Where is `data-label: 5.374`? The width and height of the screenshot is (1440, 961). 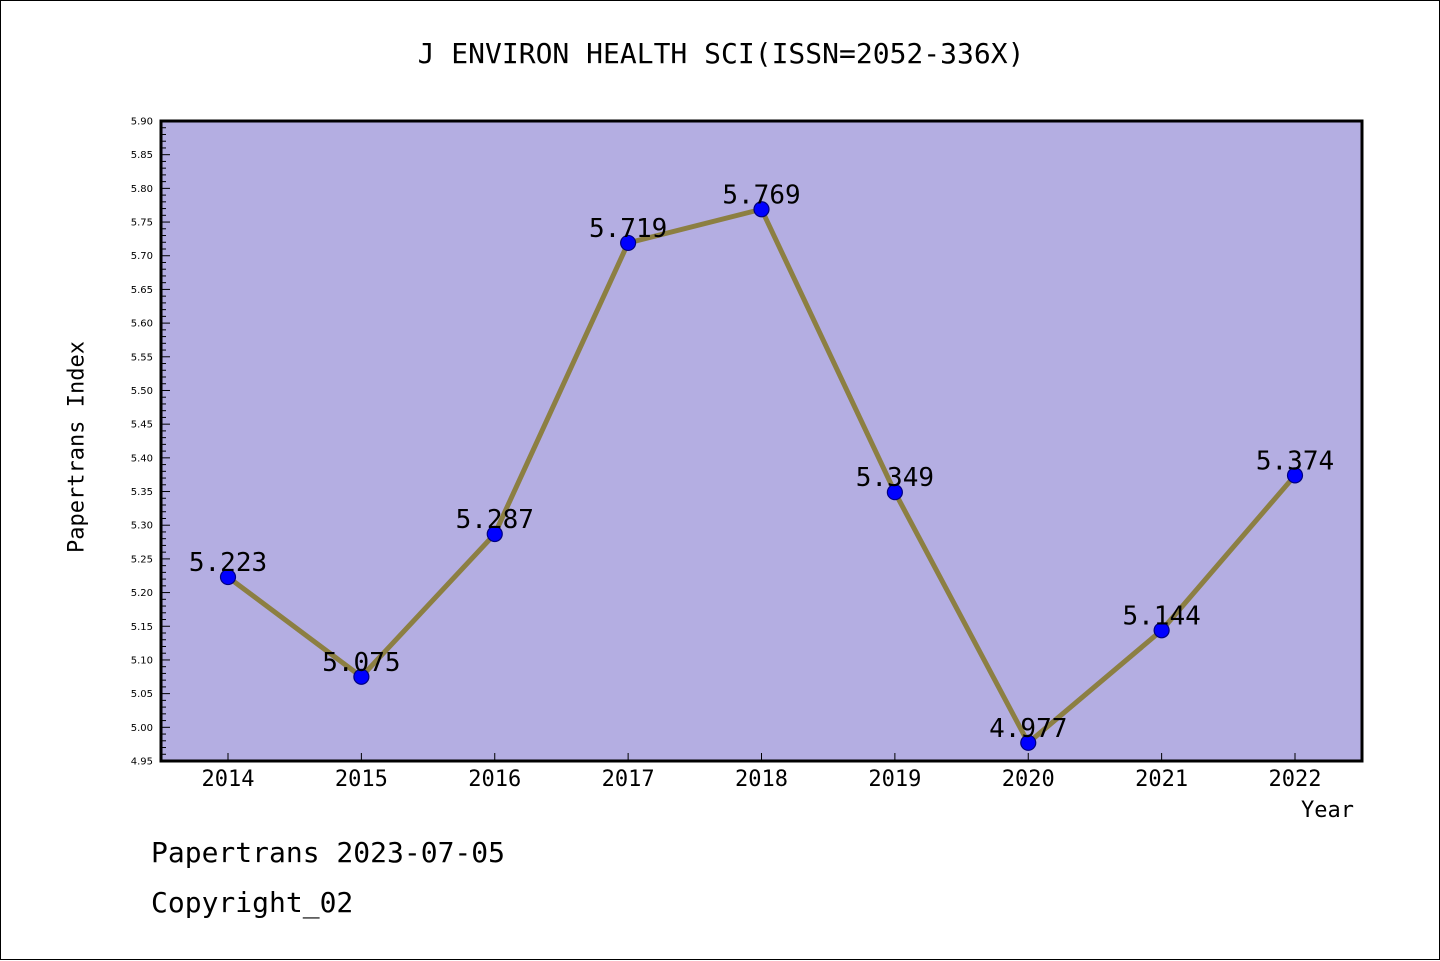
data-label: 5.374 is located at coordinates (1295, 461).